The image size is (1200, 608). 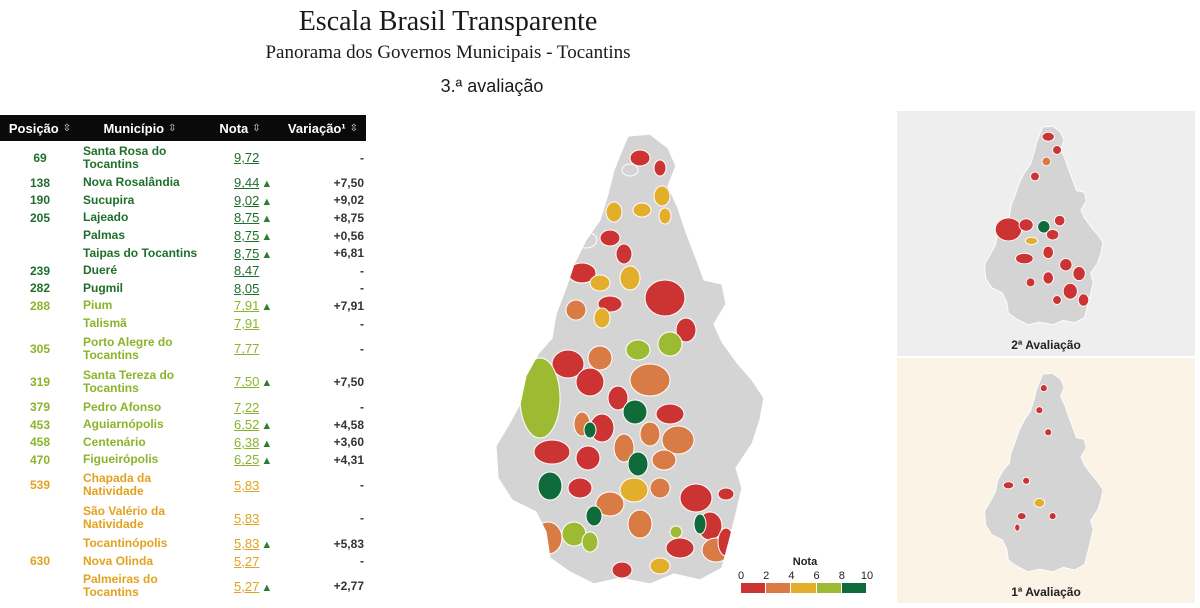 What do you see at coordinates (183, 544) in the screenshot?
I see `table-row: Tocantinópolis 5,83 ▲ +5,83` at bounding box center [183, 544].